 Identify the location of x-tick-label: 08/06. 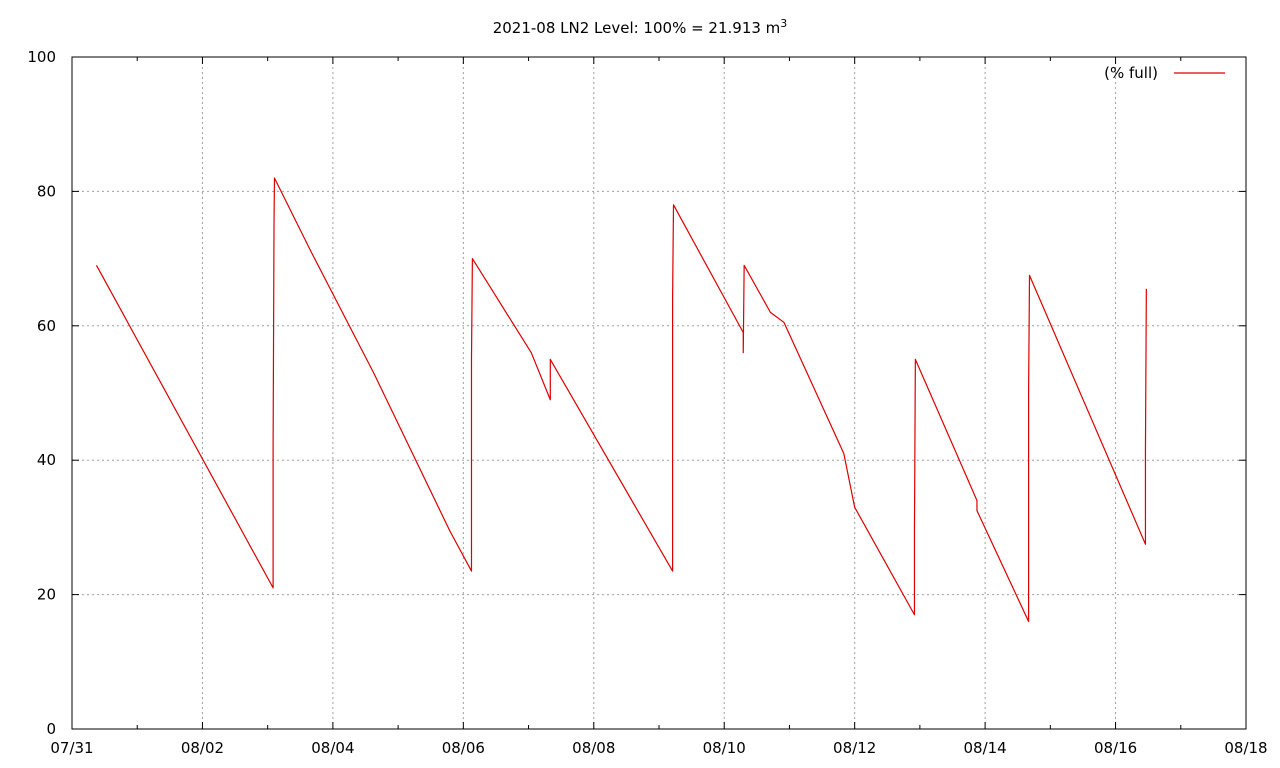
(463, 748).